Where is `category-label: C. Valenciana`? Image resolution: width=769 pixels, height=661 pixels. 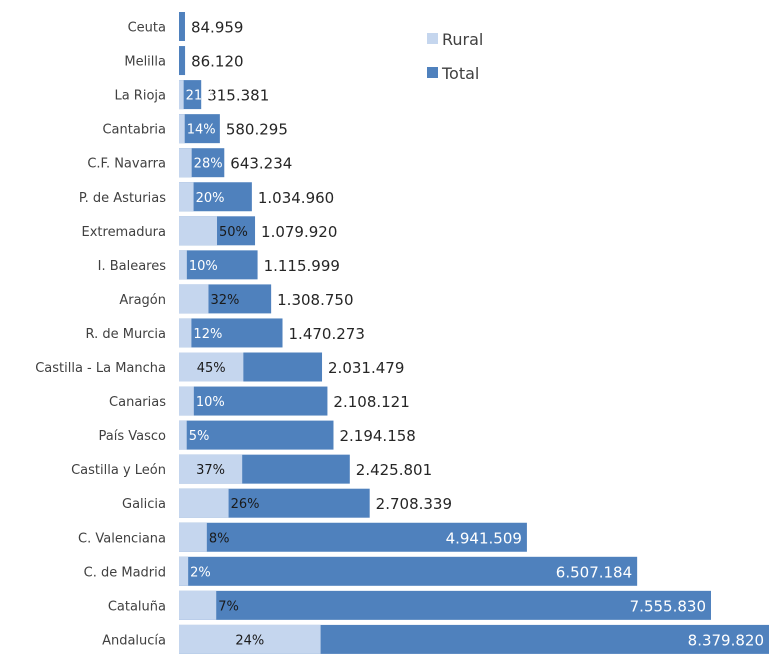
category-label: C. Valenciana is located at coordinates (122, 538).